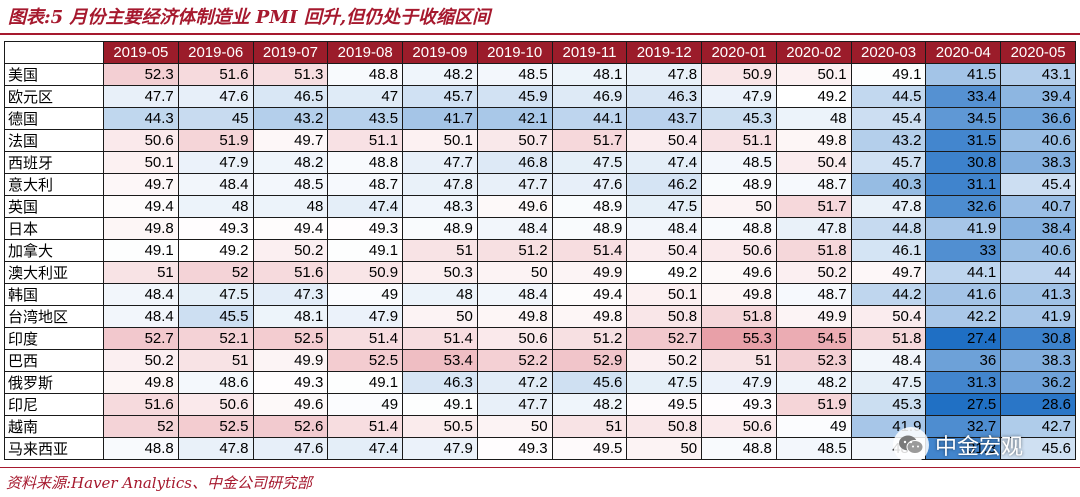 The height and width of the screenshot is (497, 1080). I want to click on heatmap-cell: 50.3, so click(440, 272).